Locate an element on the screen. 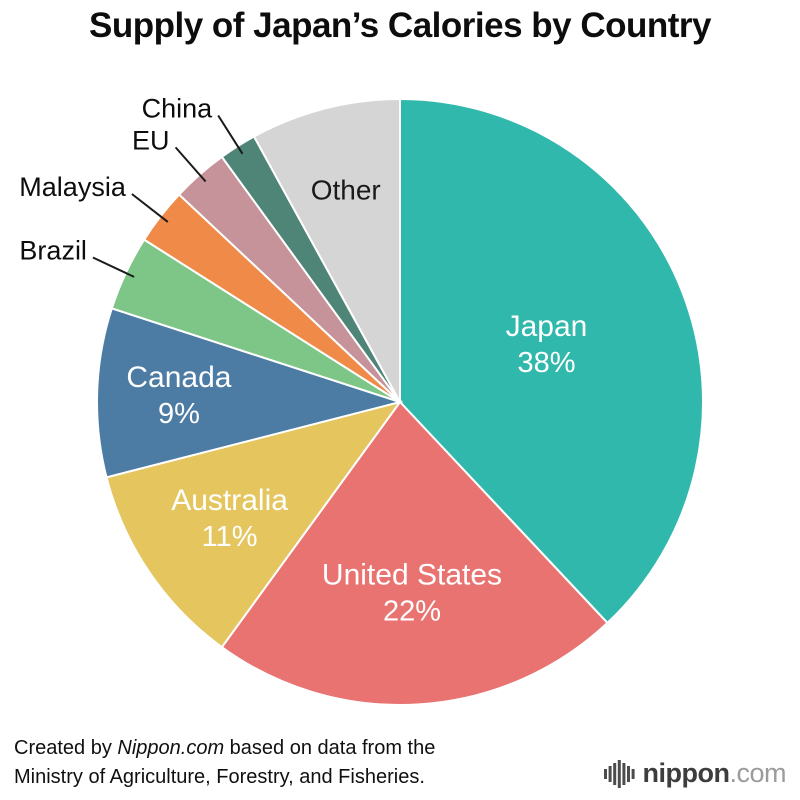  slice-label-australia: Australia is located at coordinates (229, 500).